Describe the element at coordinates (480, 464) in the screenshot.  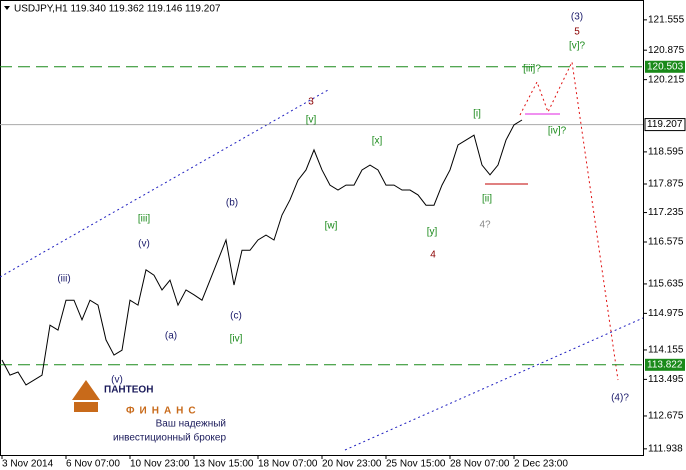
I see `x-tick-label: 28 Nov 07:00` at that location.